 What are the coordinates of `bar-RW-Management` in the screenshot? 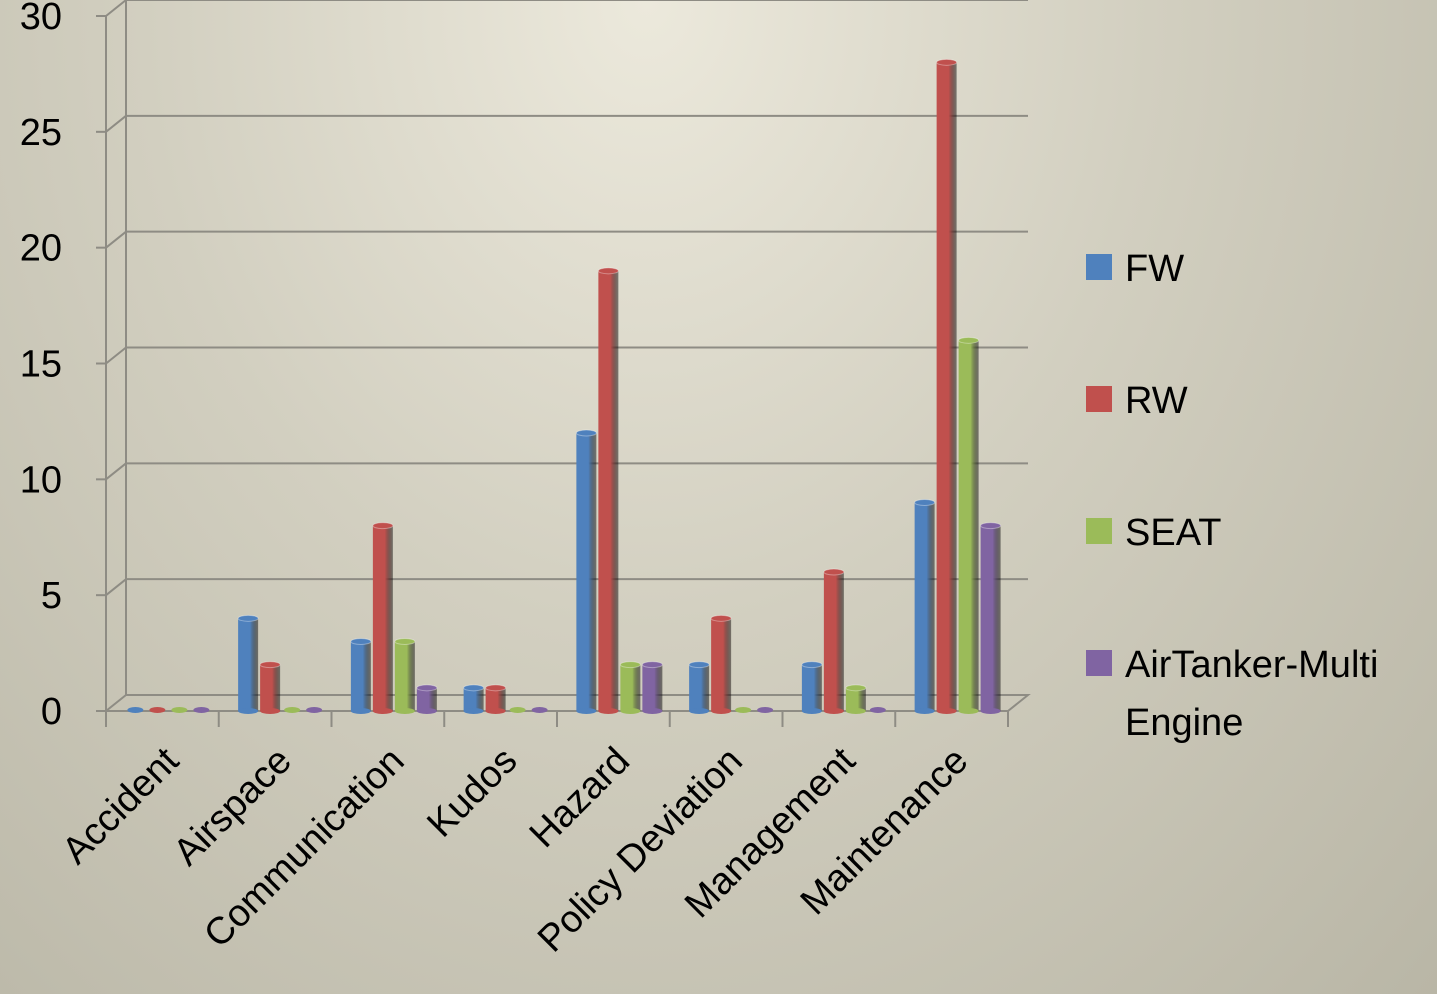 It's located at (833, 641).